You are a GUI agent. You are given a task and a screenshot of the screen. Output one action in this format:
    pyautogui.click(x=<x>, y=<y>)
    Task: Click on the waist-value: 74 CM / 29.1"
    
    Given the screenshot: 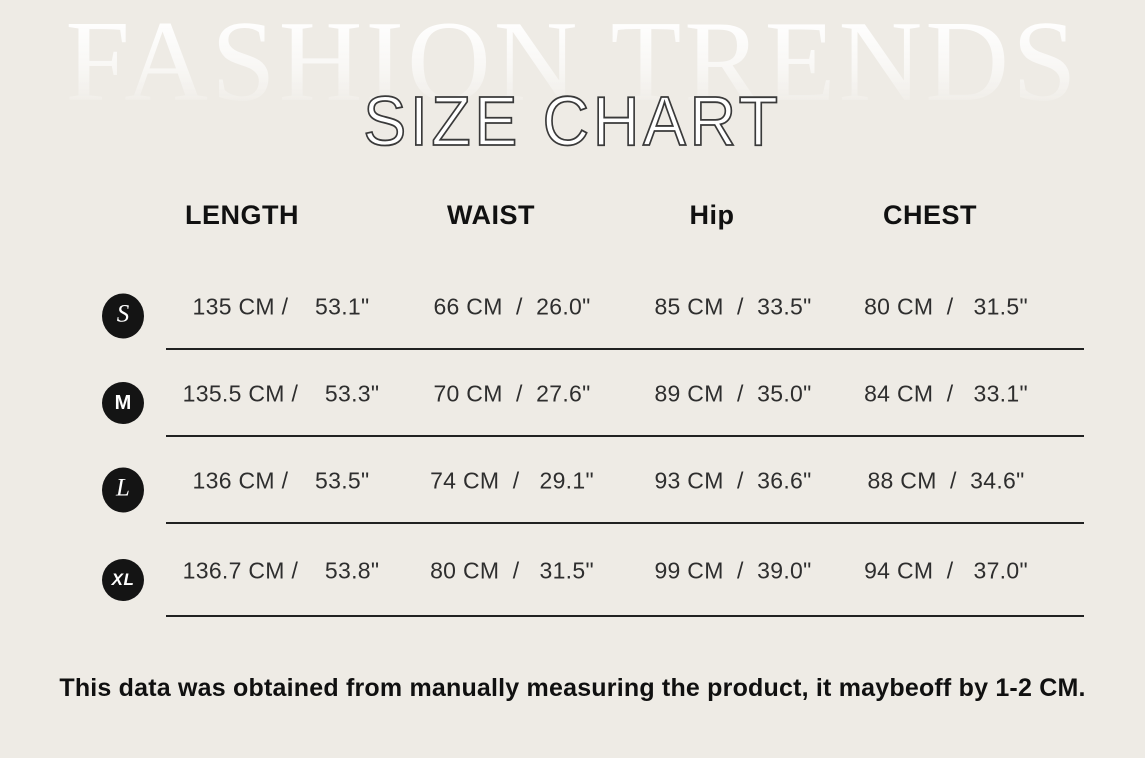 What is the action you would take?
    pyautogui.click(x=512, y=480)
    